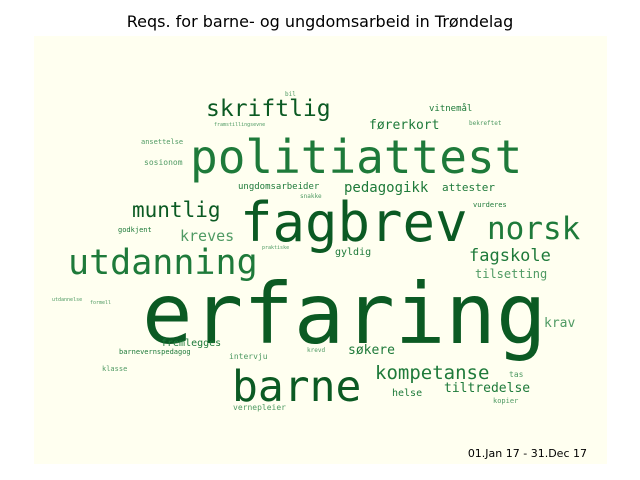 The height and width of the screenshot is (480, 640). What do you see at coordinates (468, 187) in the screenshot?
I see `word-attester: attester` at bounding box center [468, 187].